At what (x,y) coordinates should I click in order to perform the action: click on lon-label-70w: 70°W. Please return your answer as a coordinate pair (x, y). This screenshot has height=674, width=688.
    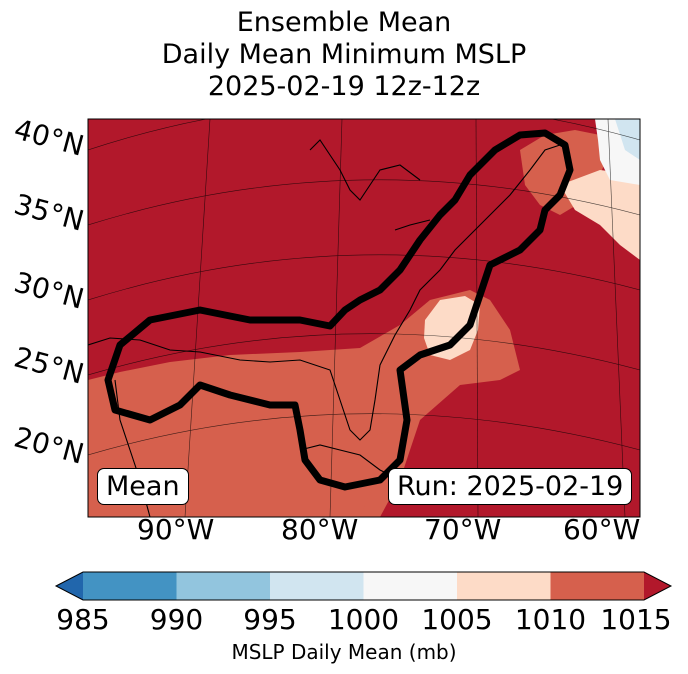
    Looking at the image, I should click on (463, 529).